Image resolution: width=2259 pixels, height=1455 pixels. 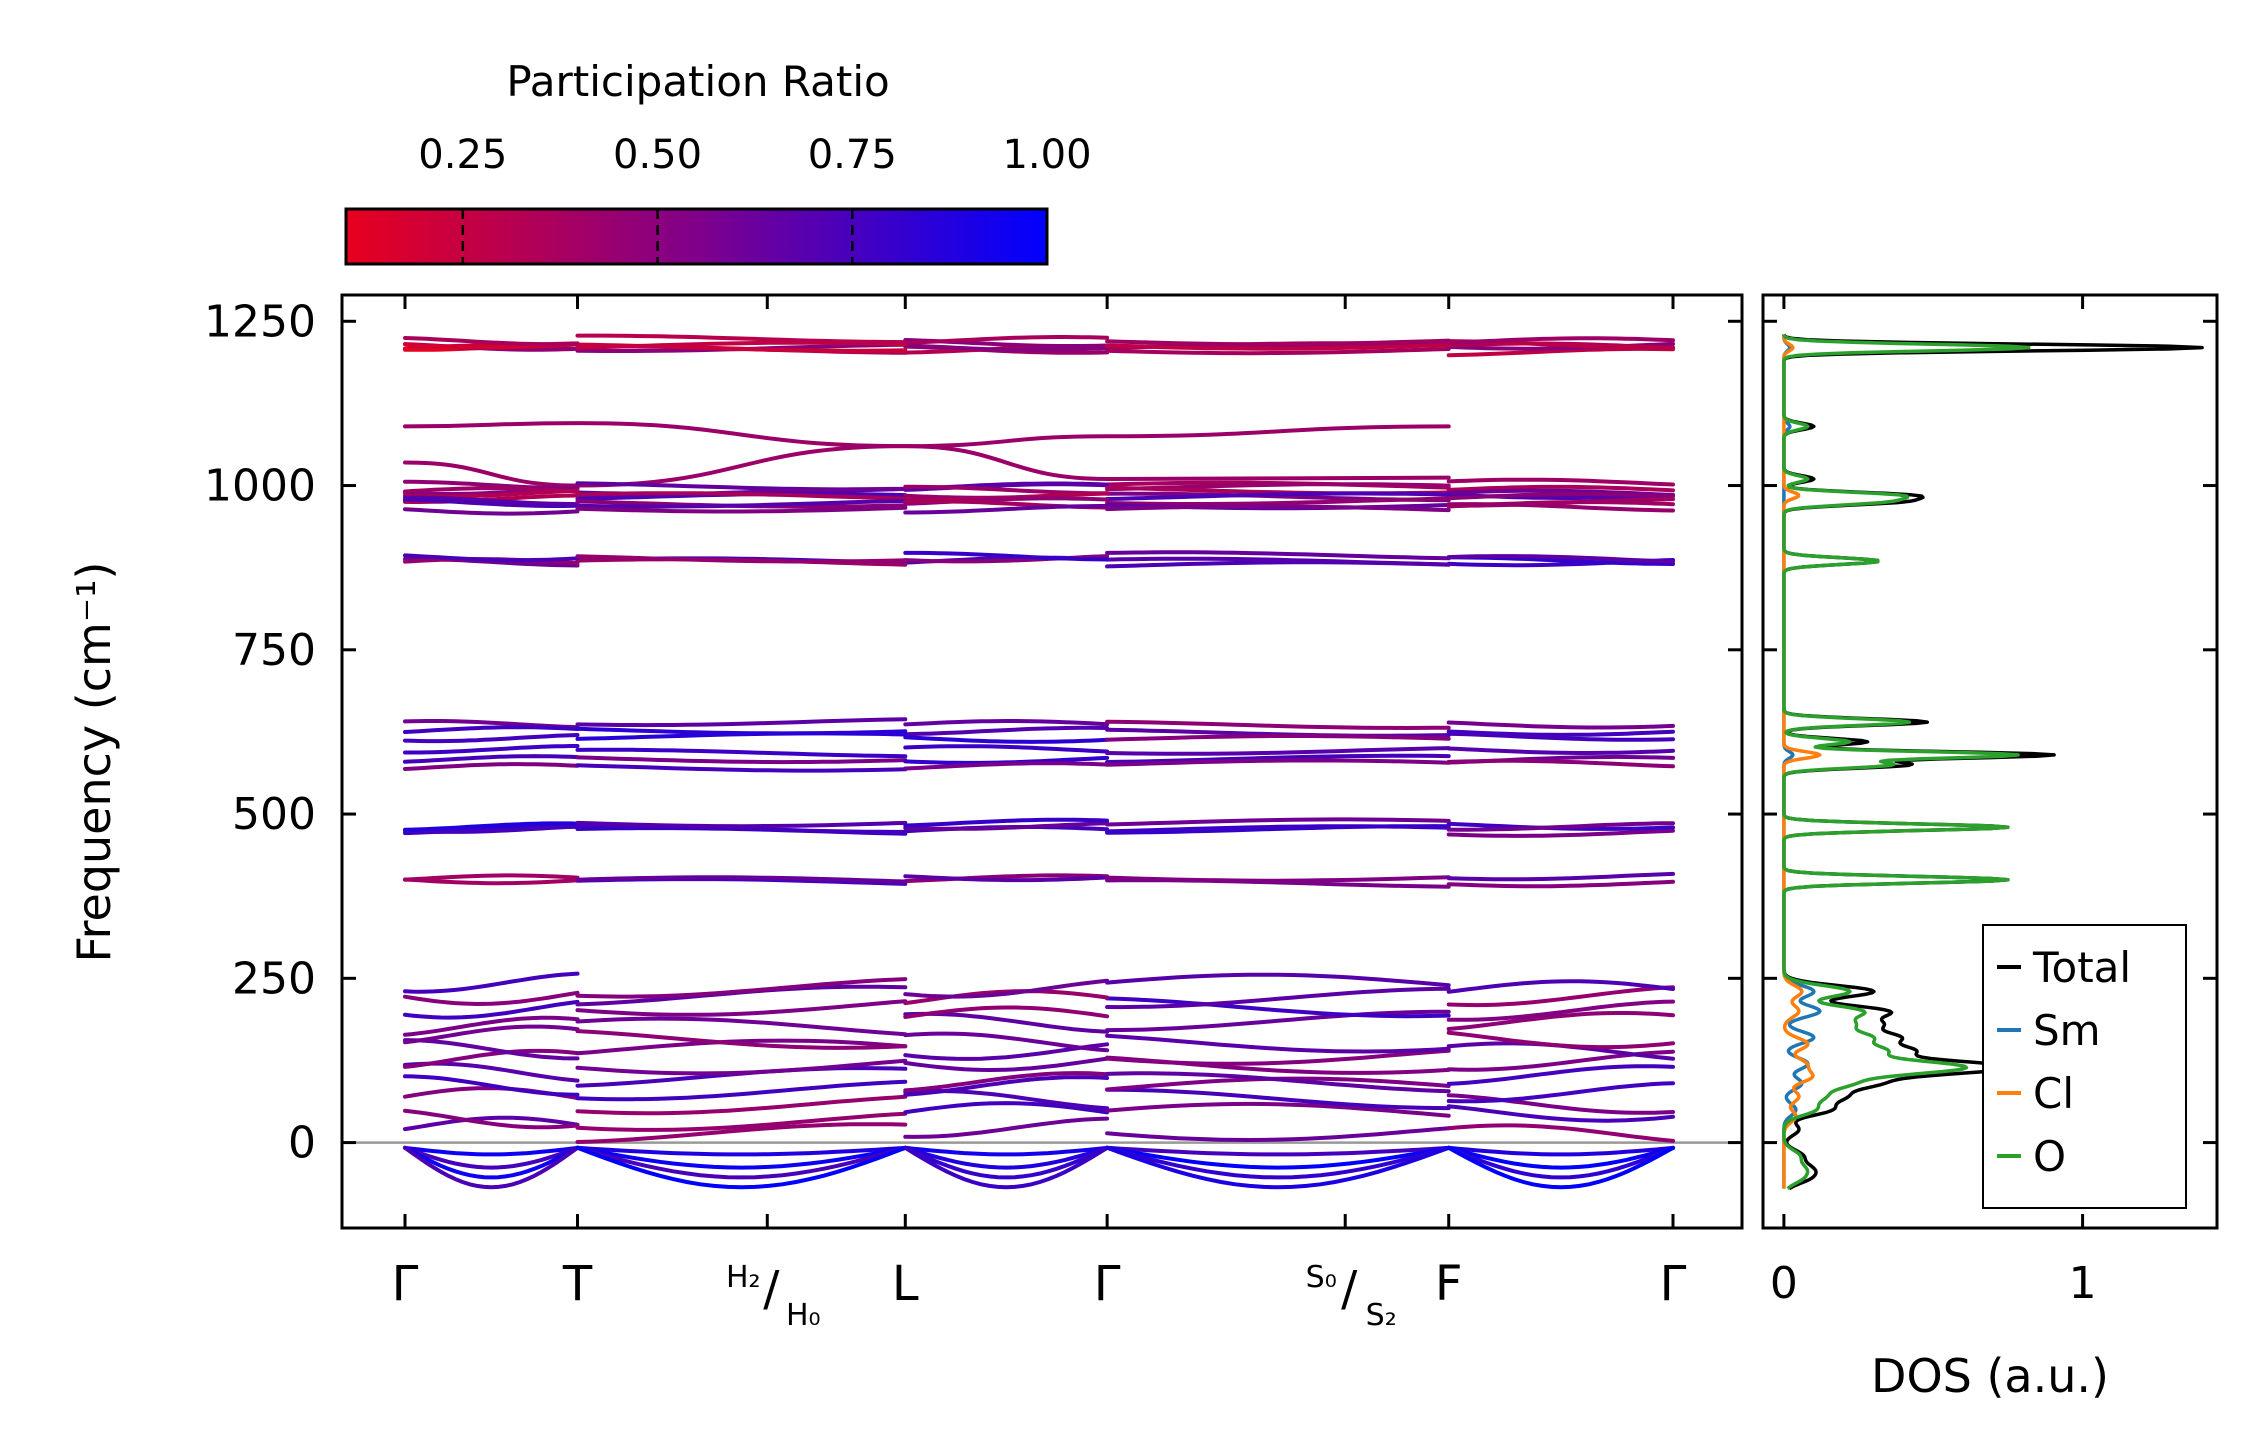 What do you see at coordinates (2053, 1093) in the screenshot?
I see `legend-label-cl: Cl` at bounding box center [2053, 1093].